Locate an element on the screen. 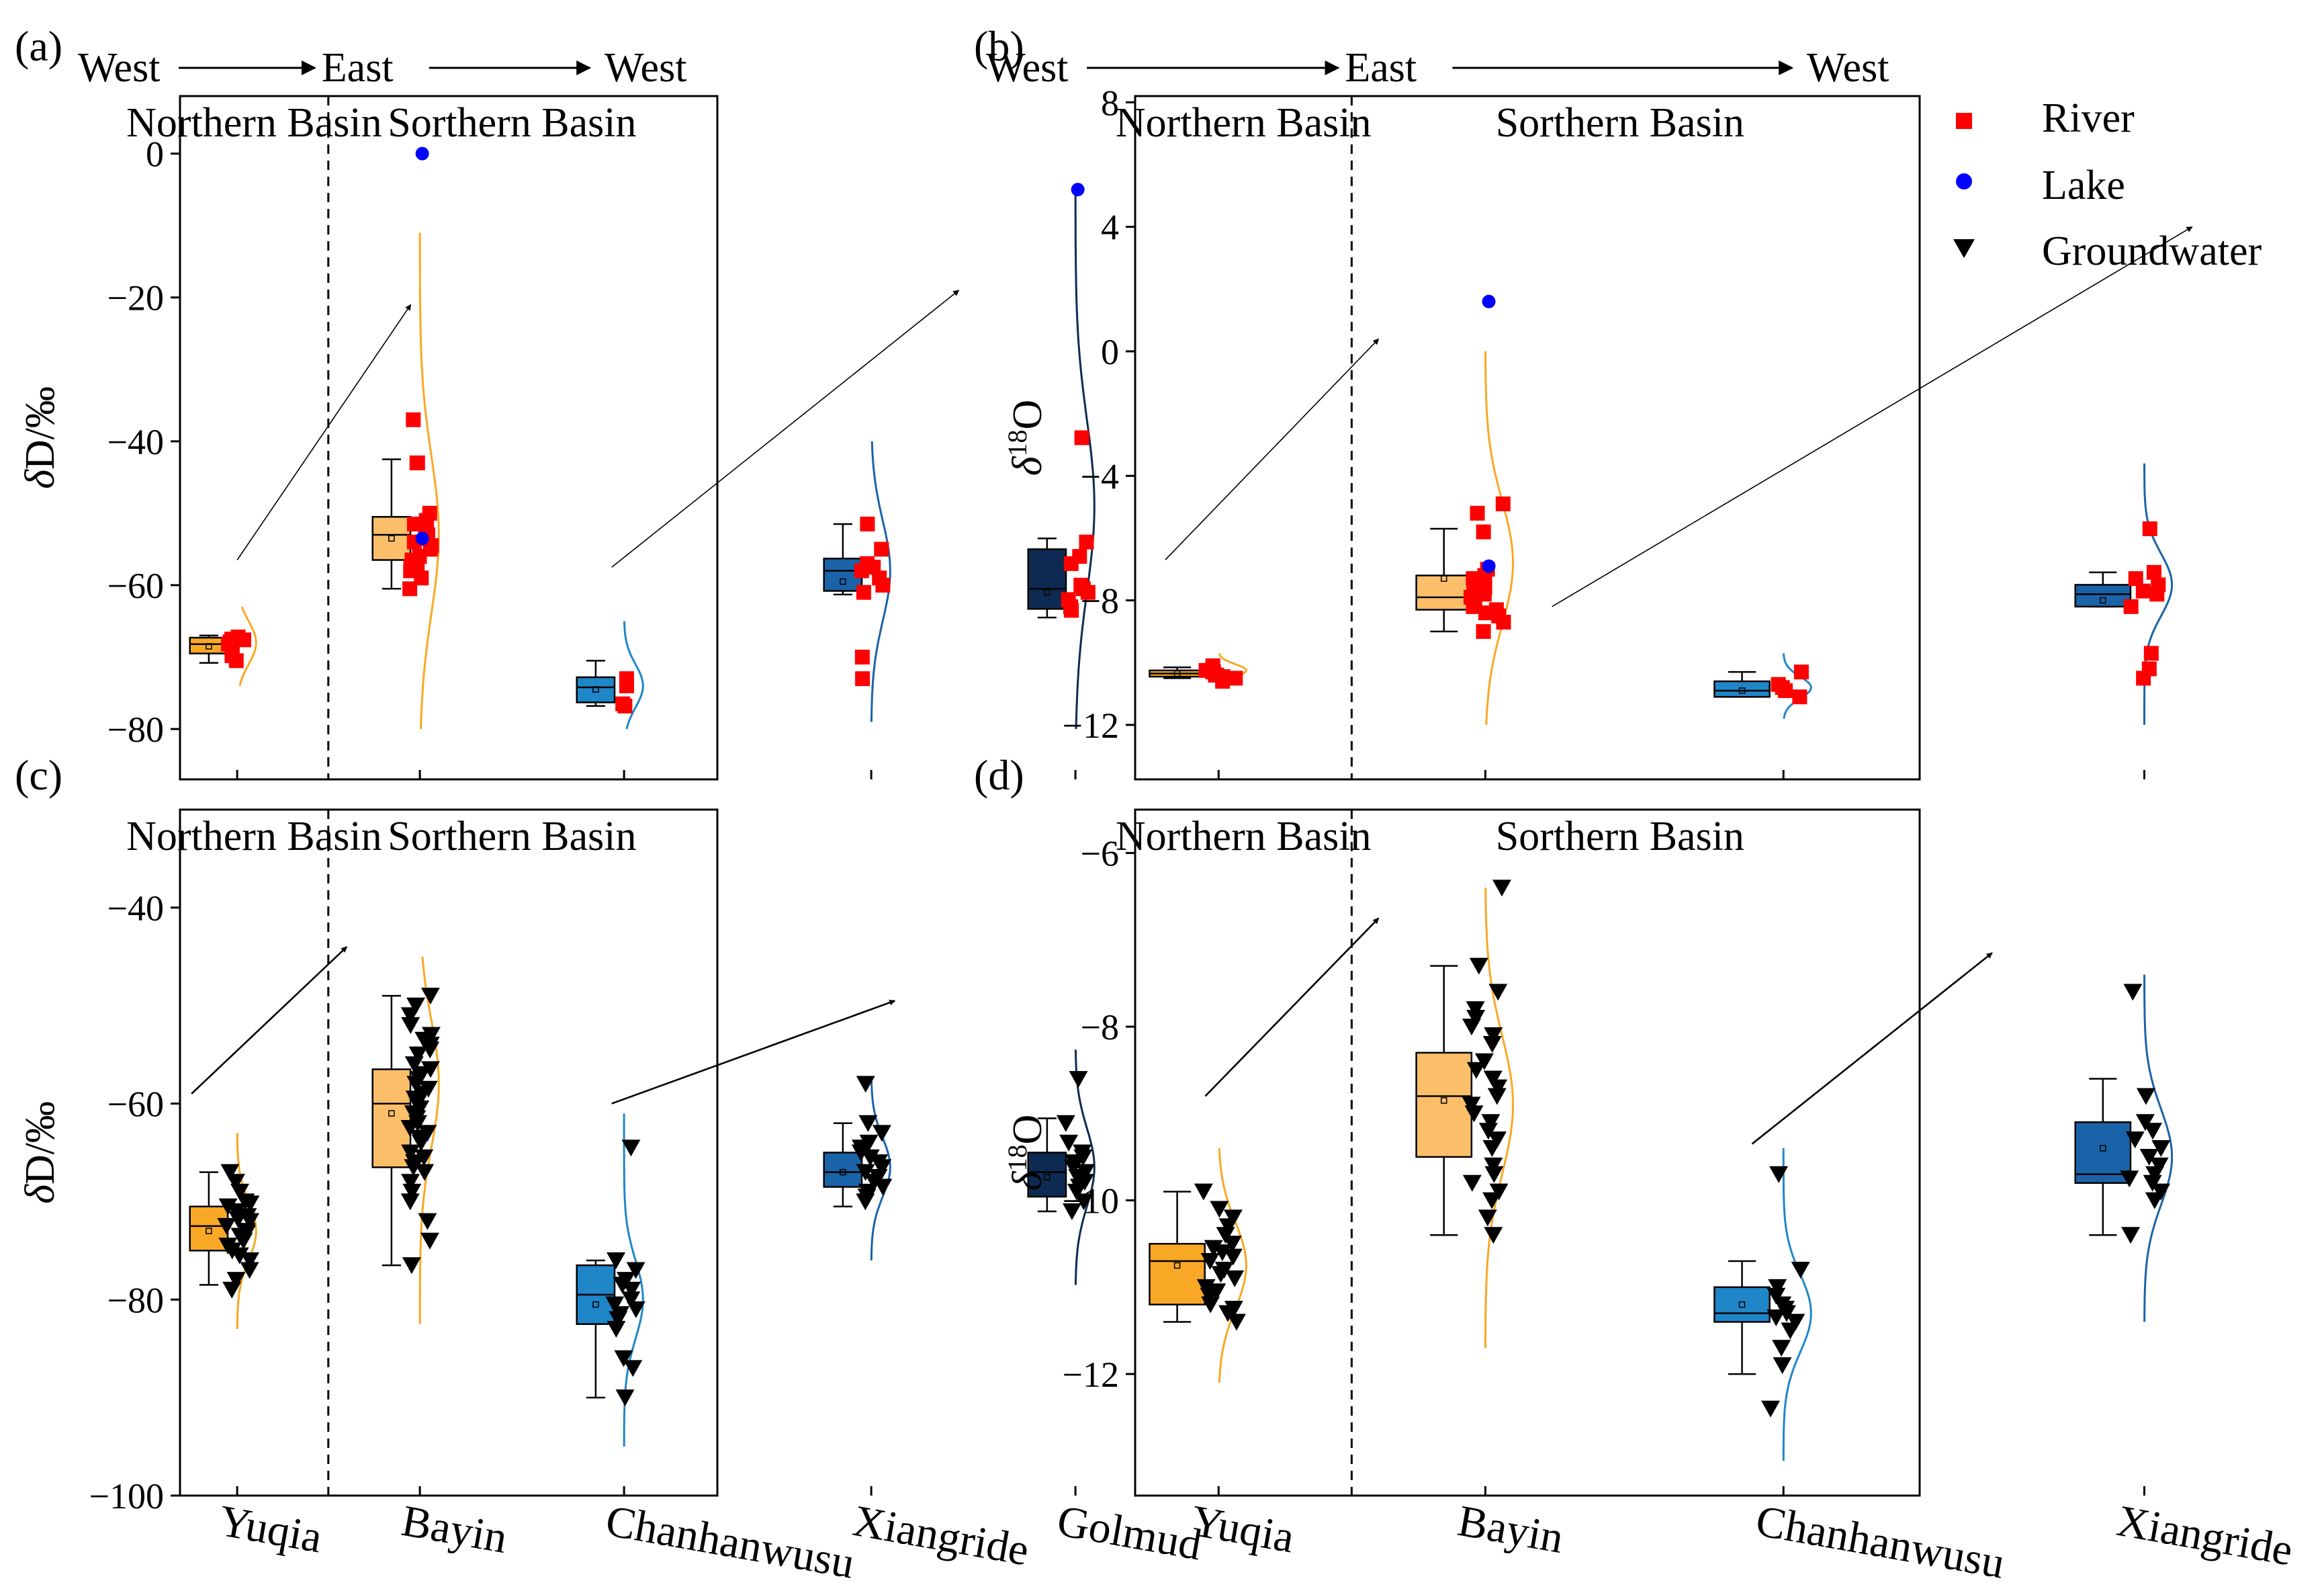  legend: River Lake Groundwater is located at coordinates (2107, 184).